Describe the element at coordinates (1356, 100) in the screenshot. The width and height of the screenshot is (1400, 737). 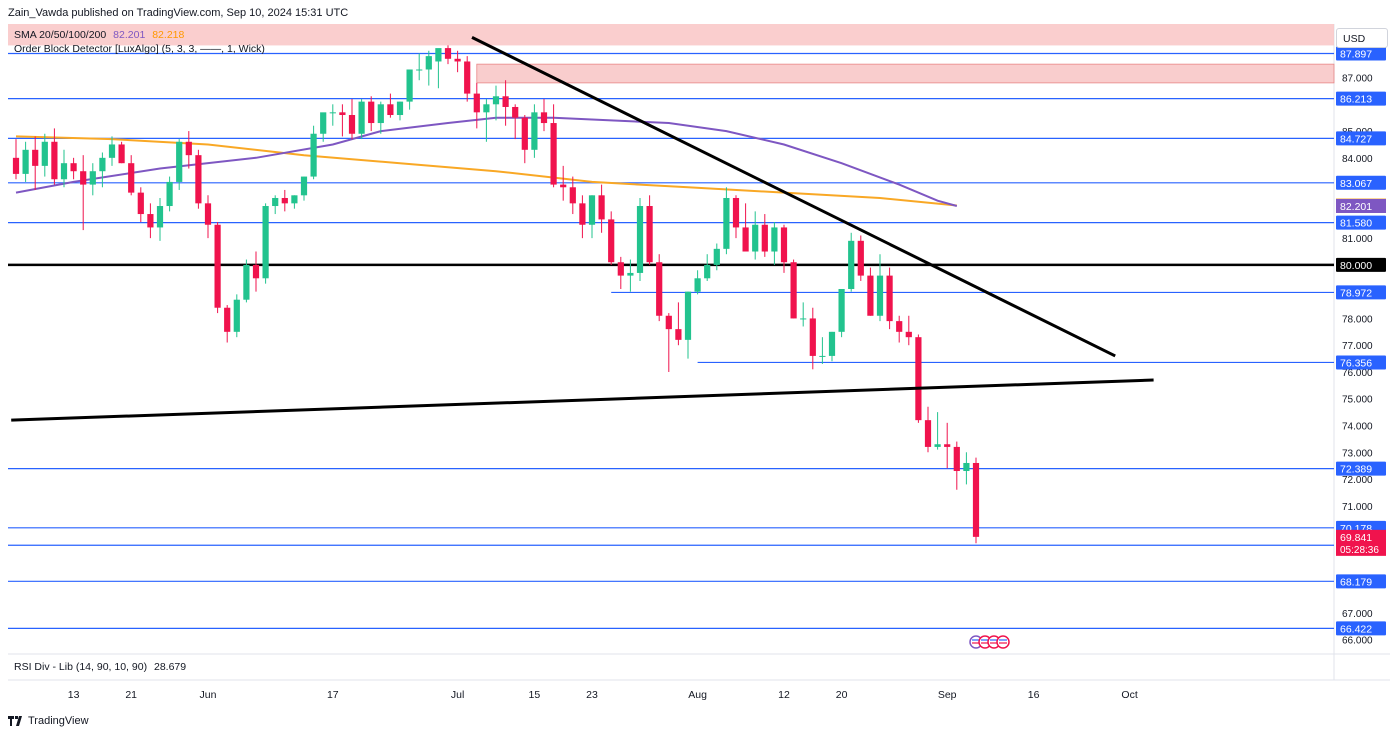
I see `level-price-tag: 86.213` at that location.